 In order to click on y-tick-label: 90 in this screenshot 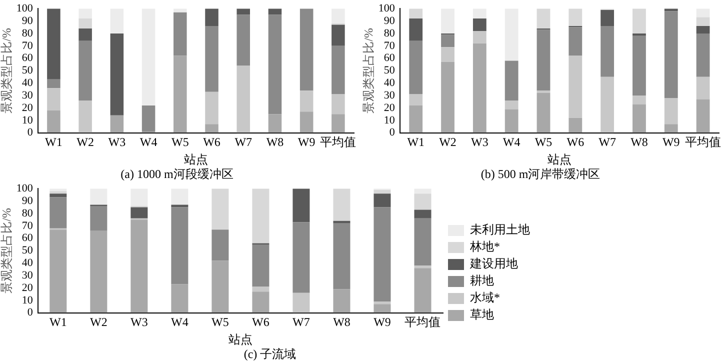, I will do `click(28, 20)`.